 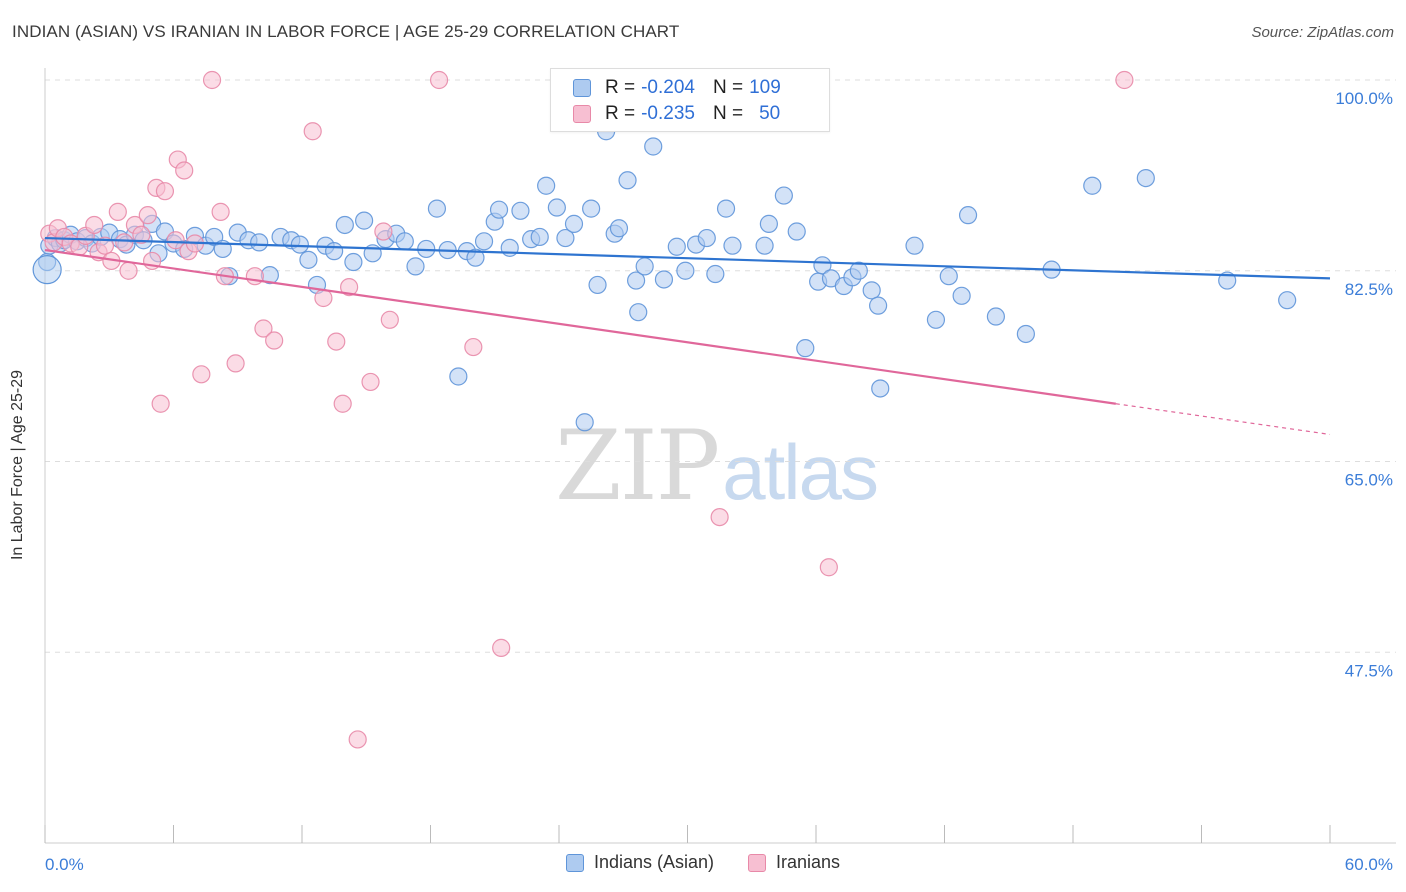 I want to click on source-credit: Source: ZipAtlas.com, so click(x=1322, y=32).